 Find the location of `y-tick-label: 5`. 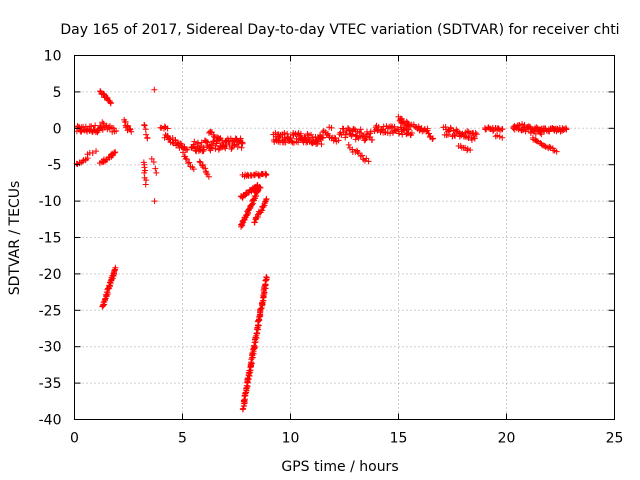

y-tick-label: 5 is located at coordinates (57, 93).